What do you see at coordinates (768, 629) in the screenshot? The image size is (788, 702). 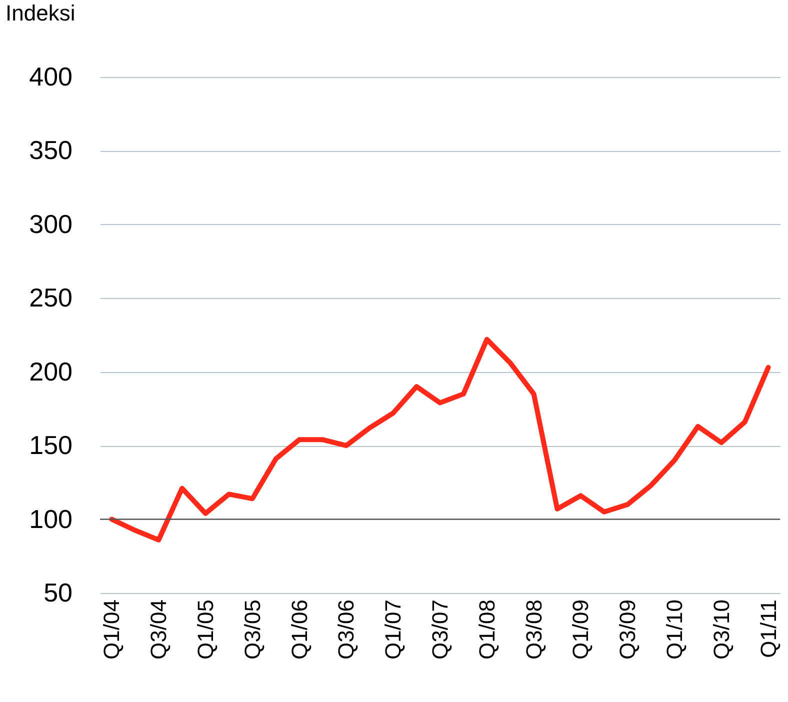 I see `x-tick-label: Q1/11` at bounding box center [768, 629].